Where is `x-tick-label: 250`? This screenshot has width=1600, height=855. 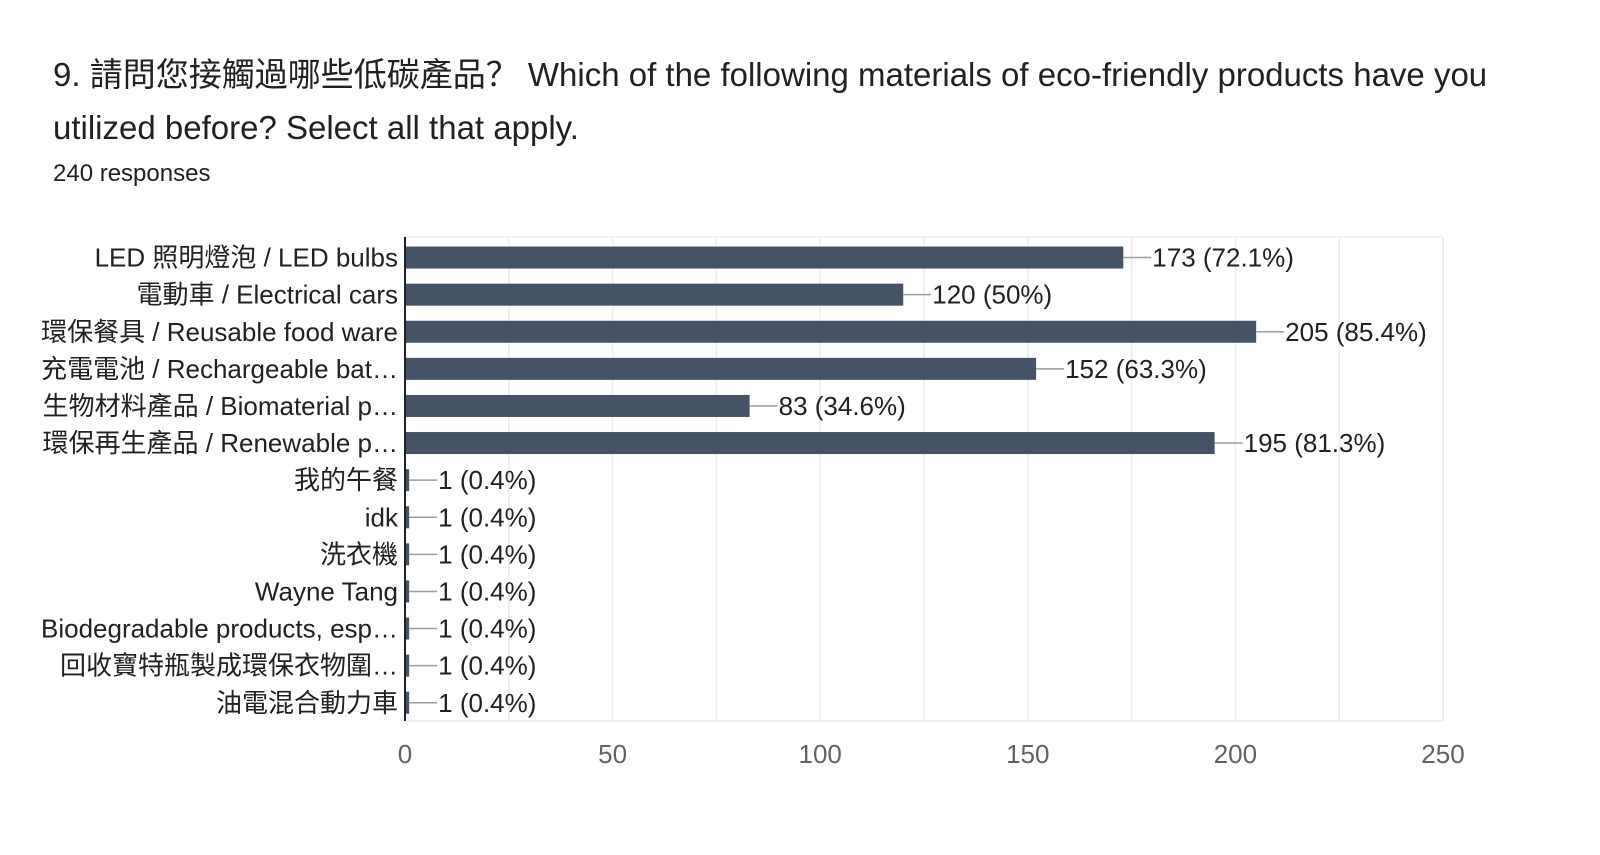 x-tick-label: 250 is located at coordinates (1442, 754).